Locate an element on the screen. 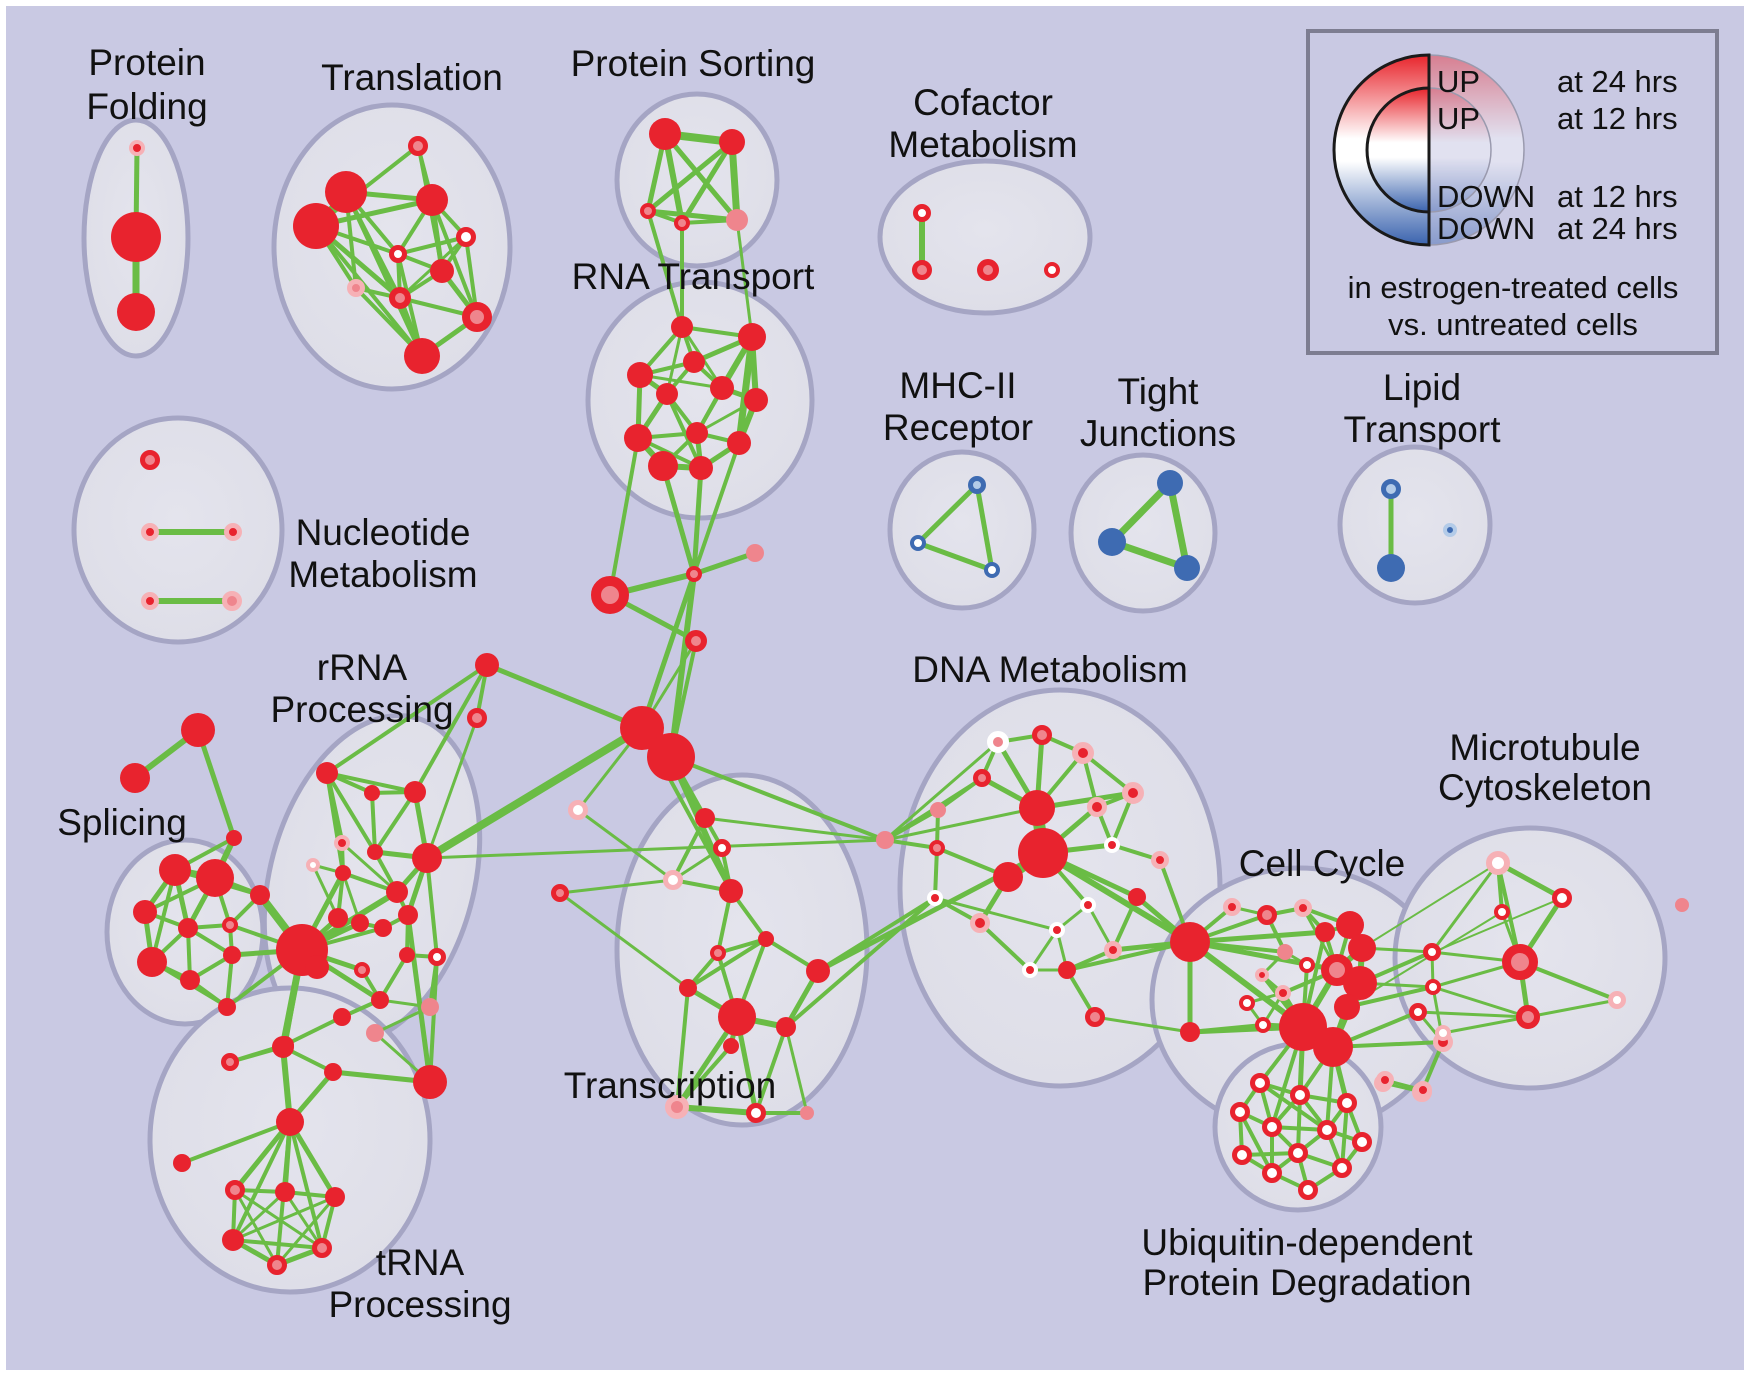 The height and width of the screenshot is (1376, 1750). gene-node-rr2 is located at coordinates (372, 793).